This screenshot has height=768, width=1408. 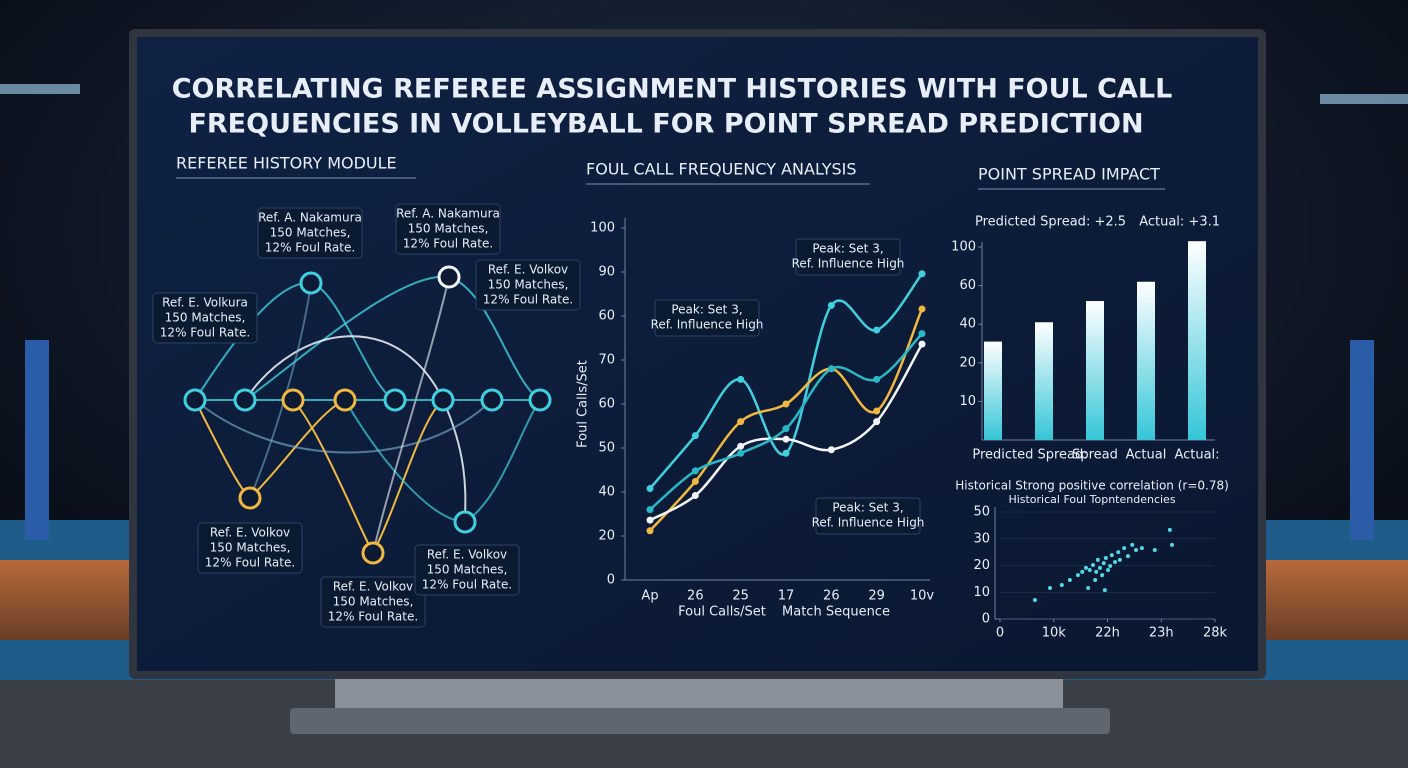 What do you see at coordinates (981, 538) in the screenshot?
I see `y-tick-label: 30` at bounding box center [981, 538].